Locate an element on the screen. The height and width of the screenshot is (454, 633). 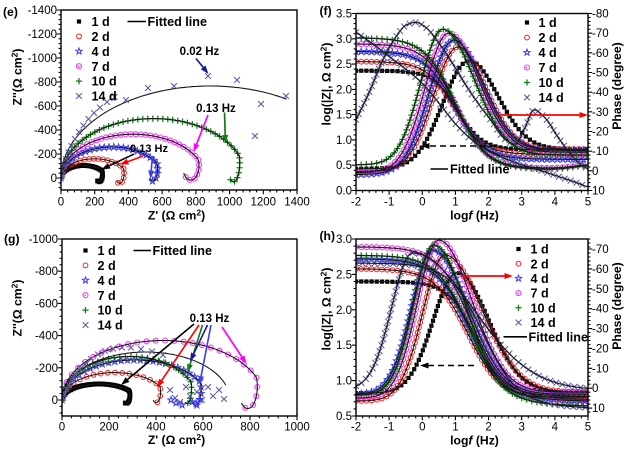
svg-text: -70 is located at coordinates (600, 250).